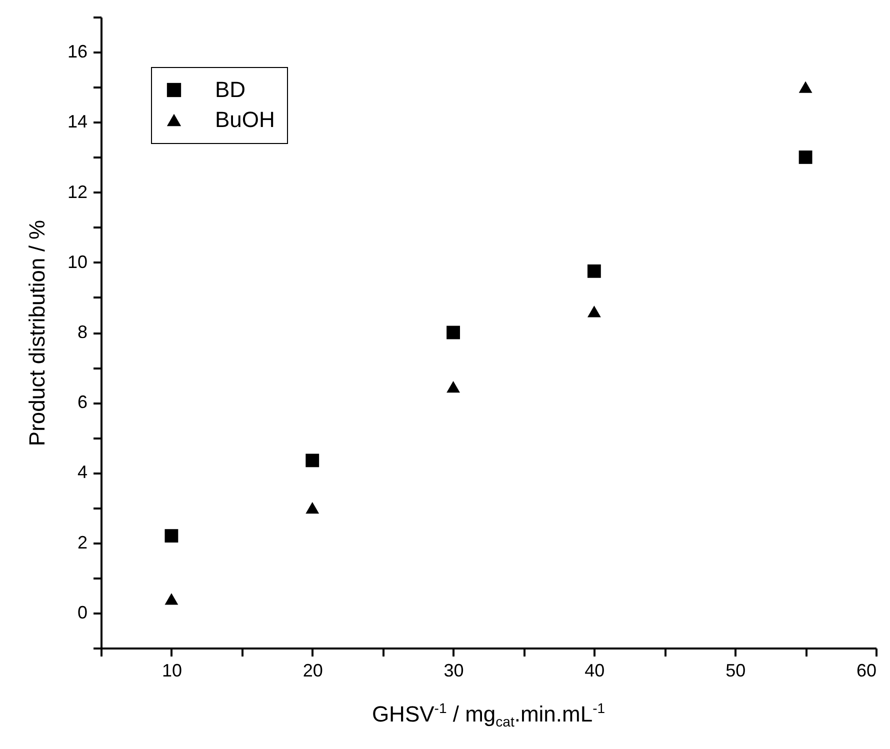 Image resolution: width=890 pixels, height=749 pixels. I want to click on y-tick-label: 16, so click(77, 52).